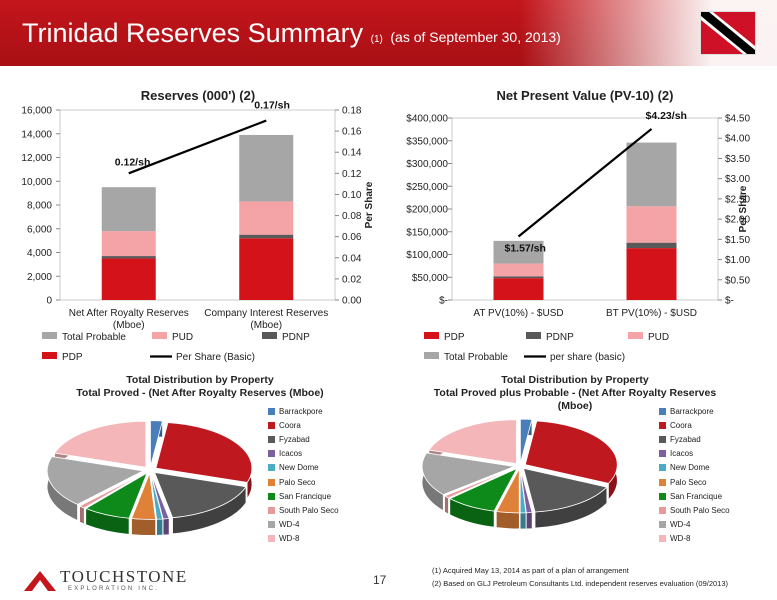  Describe the element at coordinates (737, 220) in the screenshot. I see `bar2-y2tick-label: $2.00` at that location.